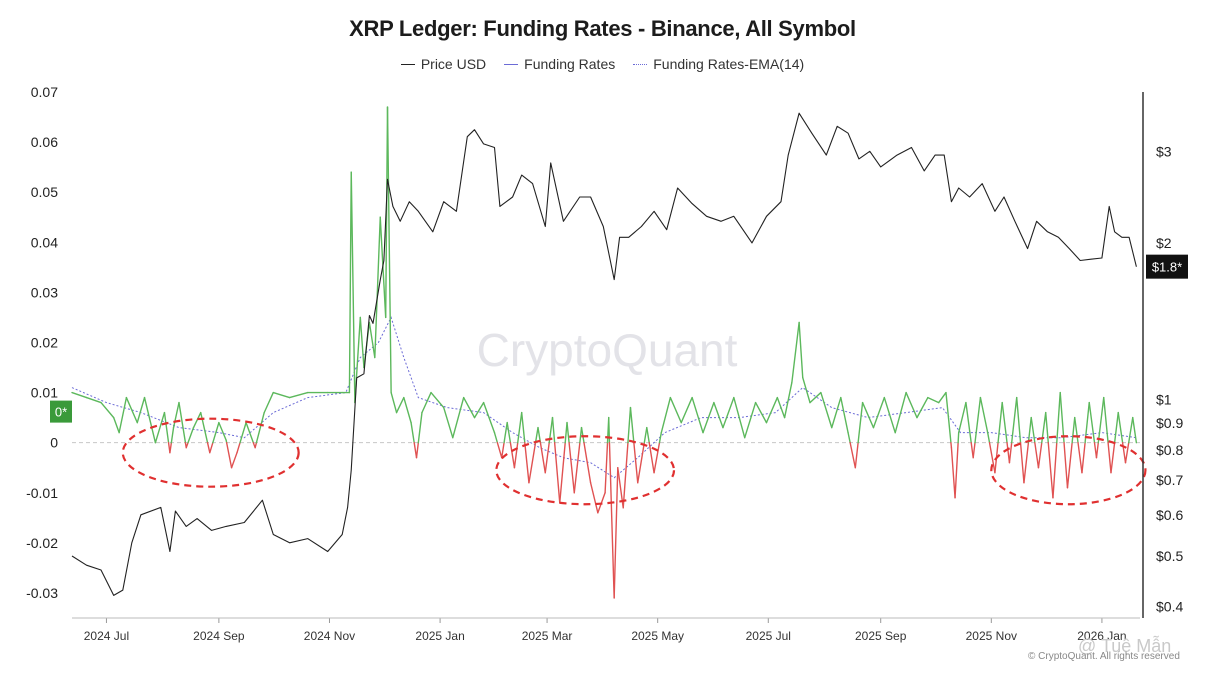  I want to click on x-tick-label: 2024 Sep, so click(219, 636).